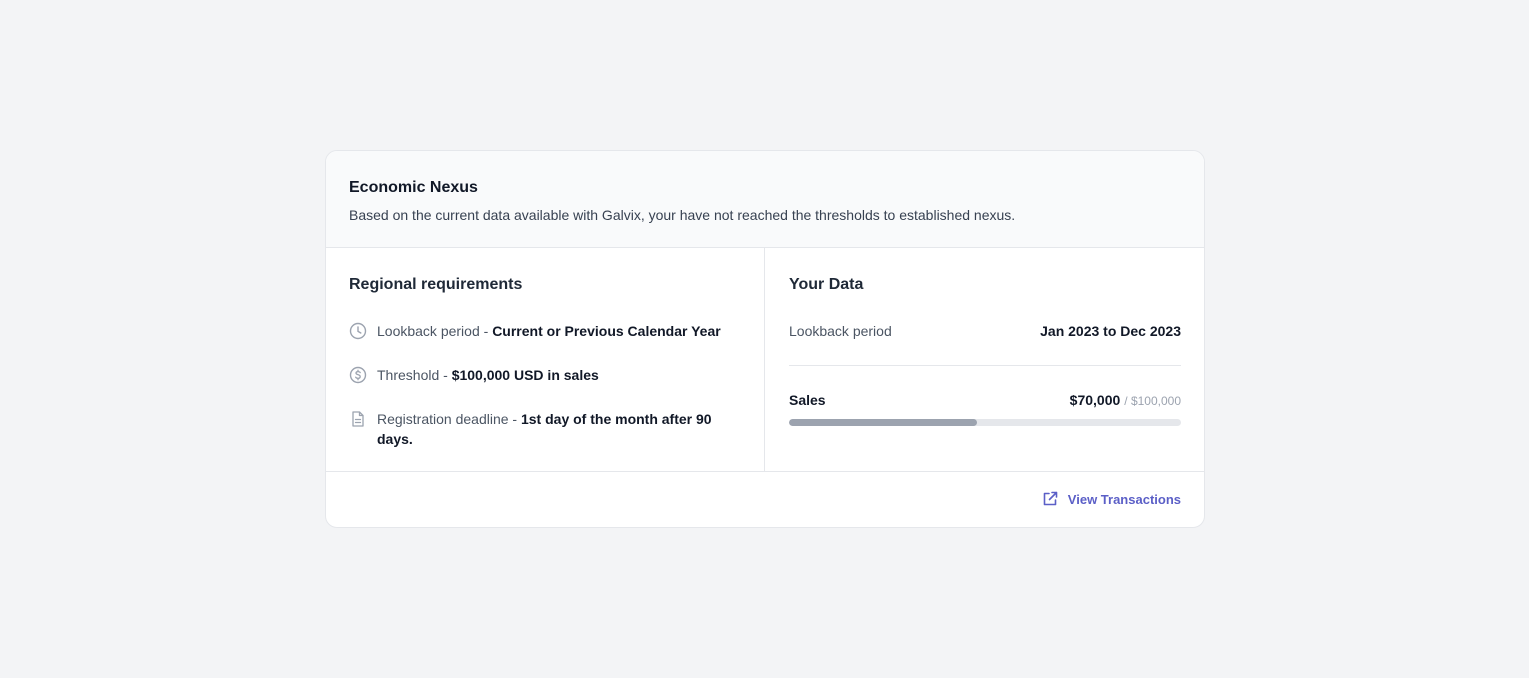 This screenshot has height=678, width=1529. I want to click on requirement-value: 1st day of the month after 90 days., so click(544, 429).